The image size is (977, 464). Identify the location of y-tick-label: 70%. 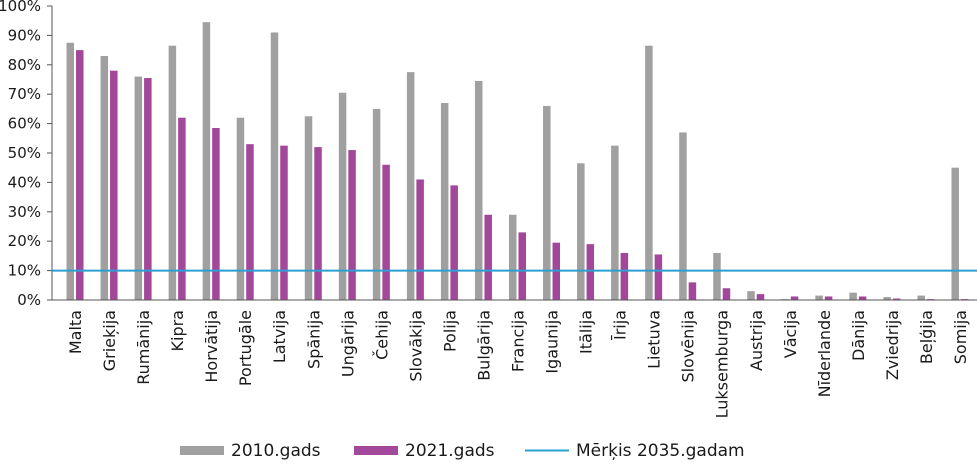
(24, 94).